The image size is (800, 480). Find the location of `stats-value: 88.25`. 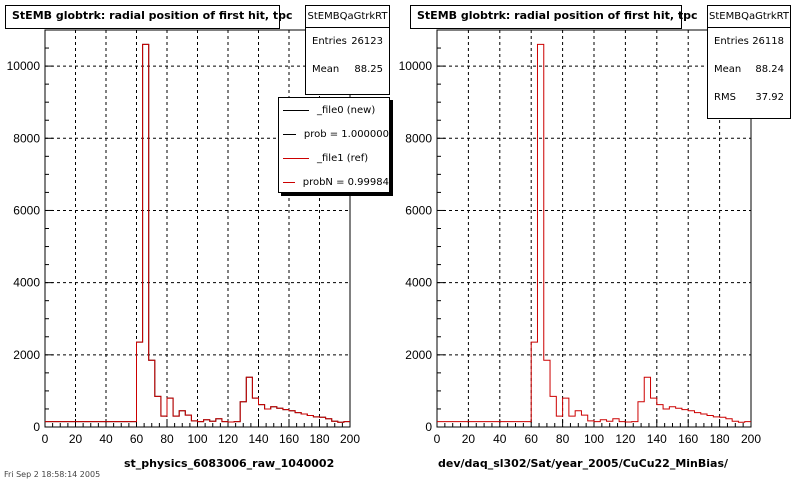

stats-value: 88.25 is located at coordinates (368, 69).